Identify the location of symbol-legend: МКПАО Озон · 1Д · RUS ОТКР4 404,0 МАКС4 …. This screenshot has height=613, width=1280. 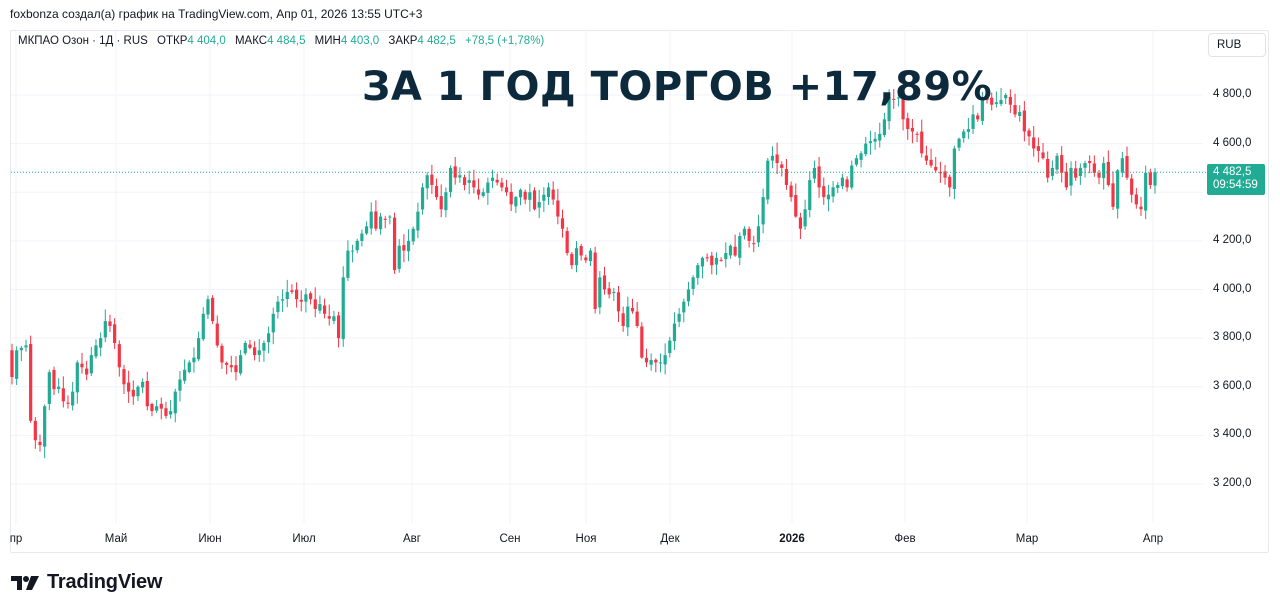
(281, 41).